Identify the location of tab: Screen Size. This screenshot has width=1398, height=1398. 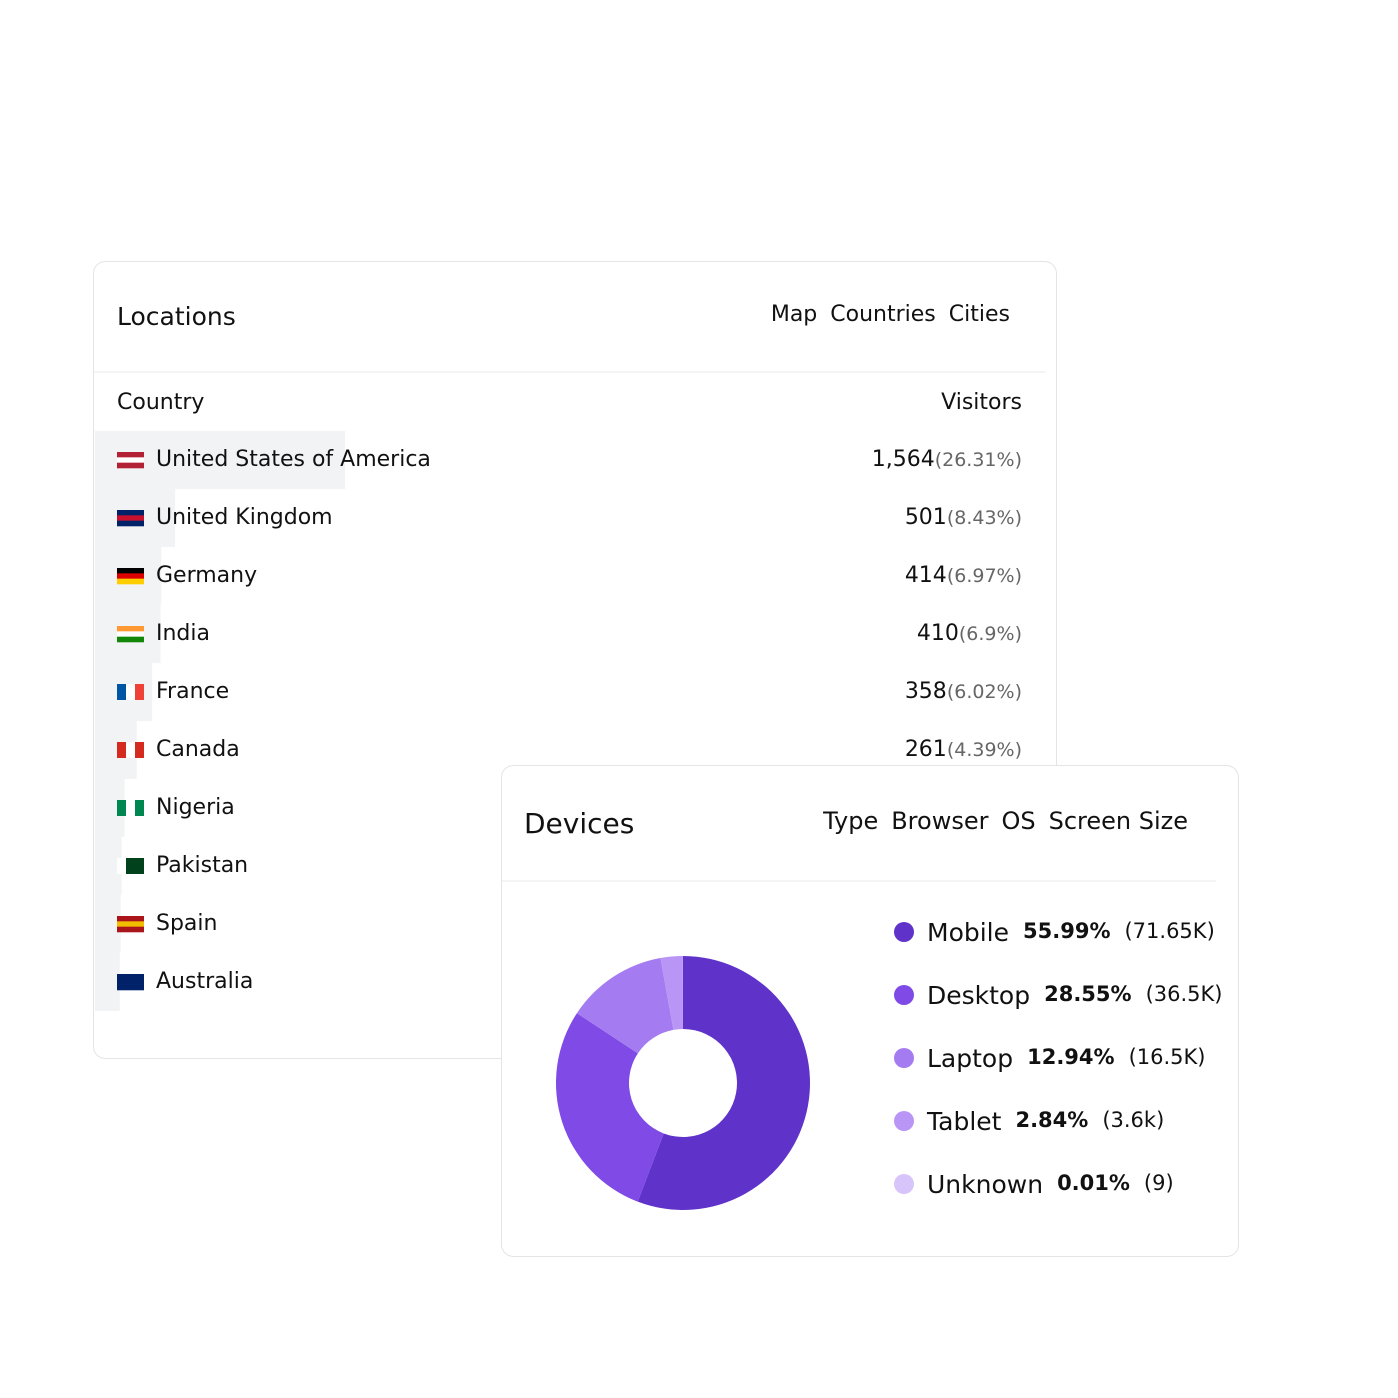
(1118, 821).